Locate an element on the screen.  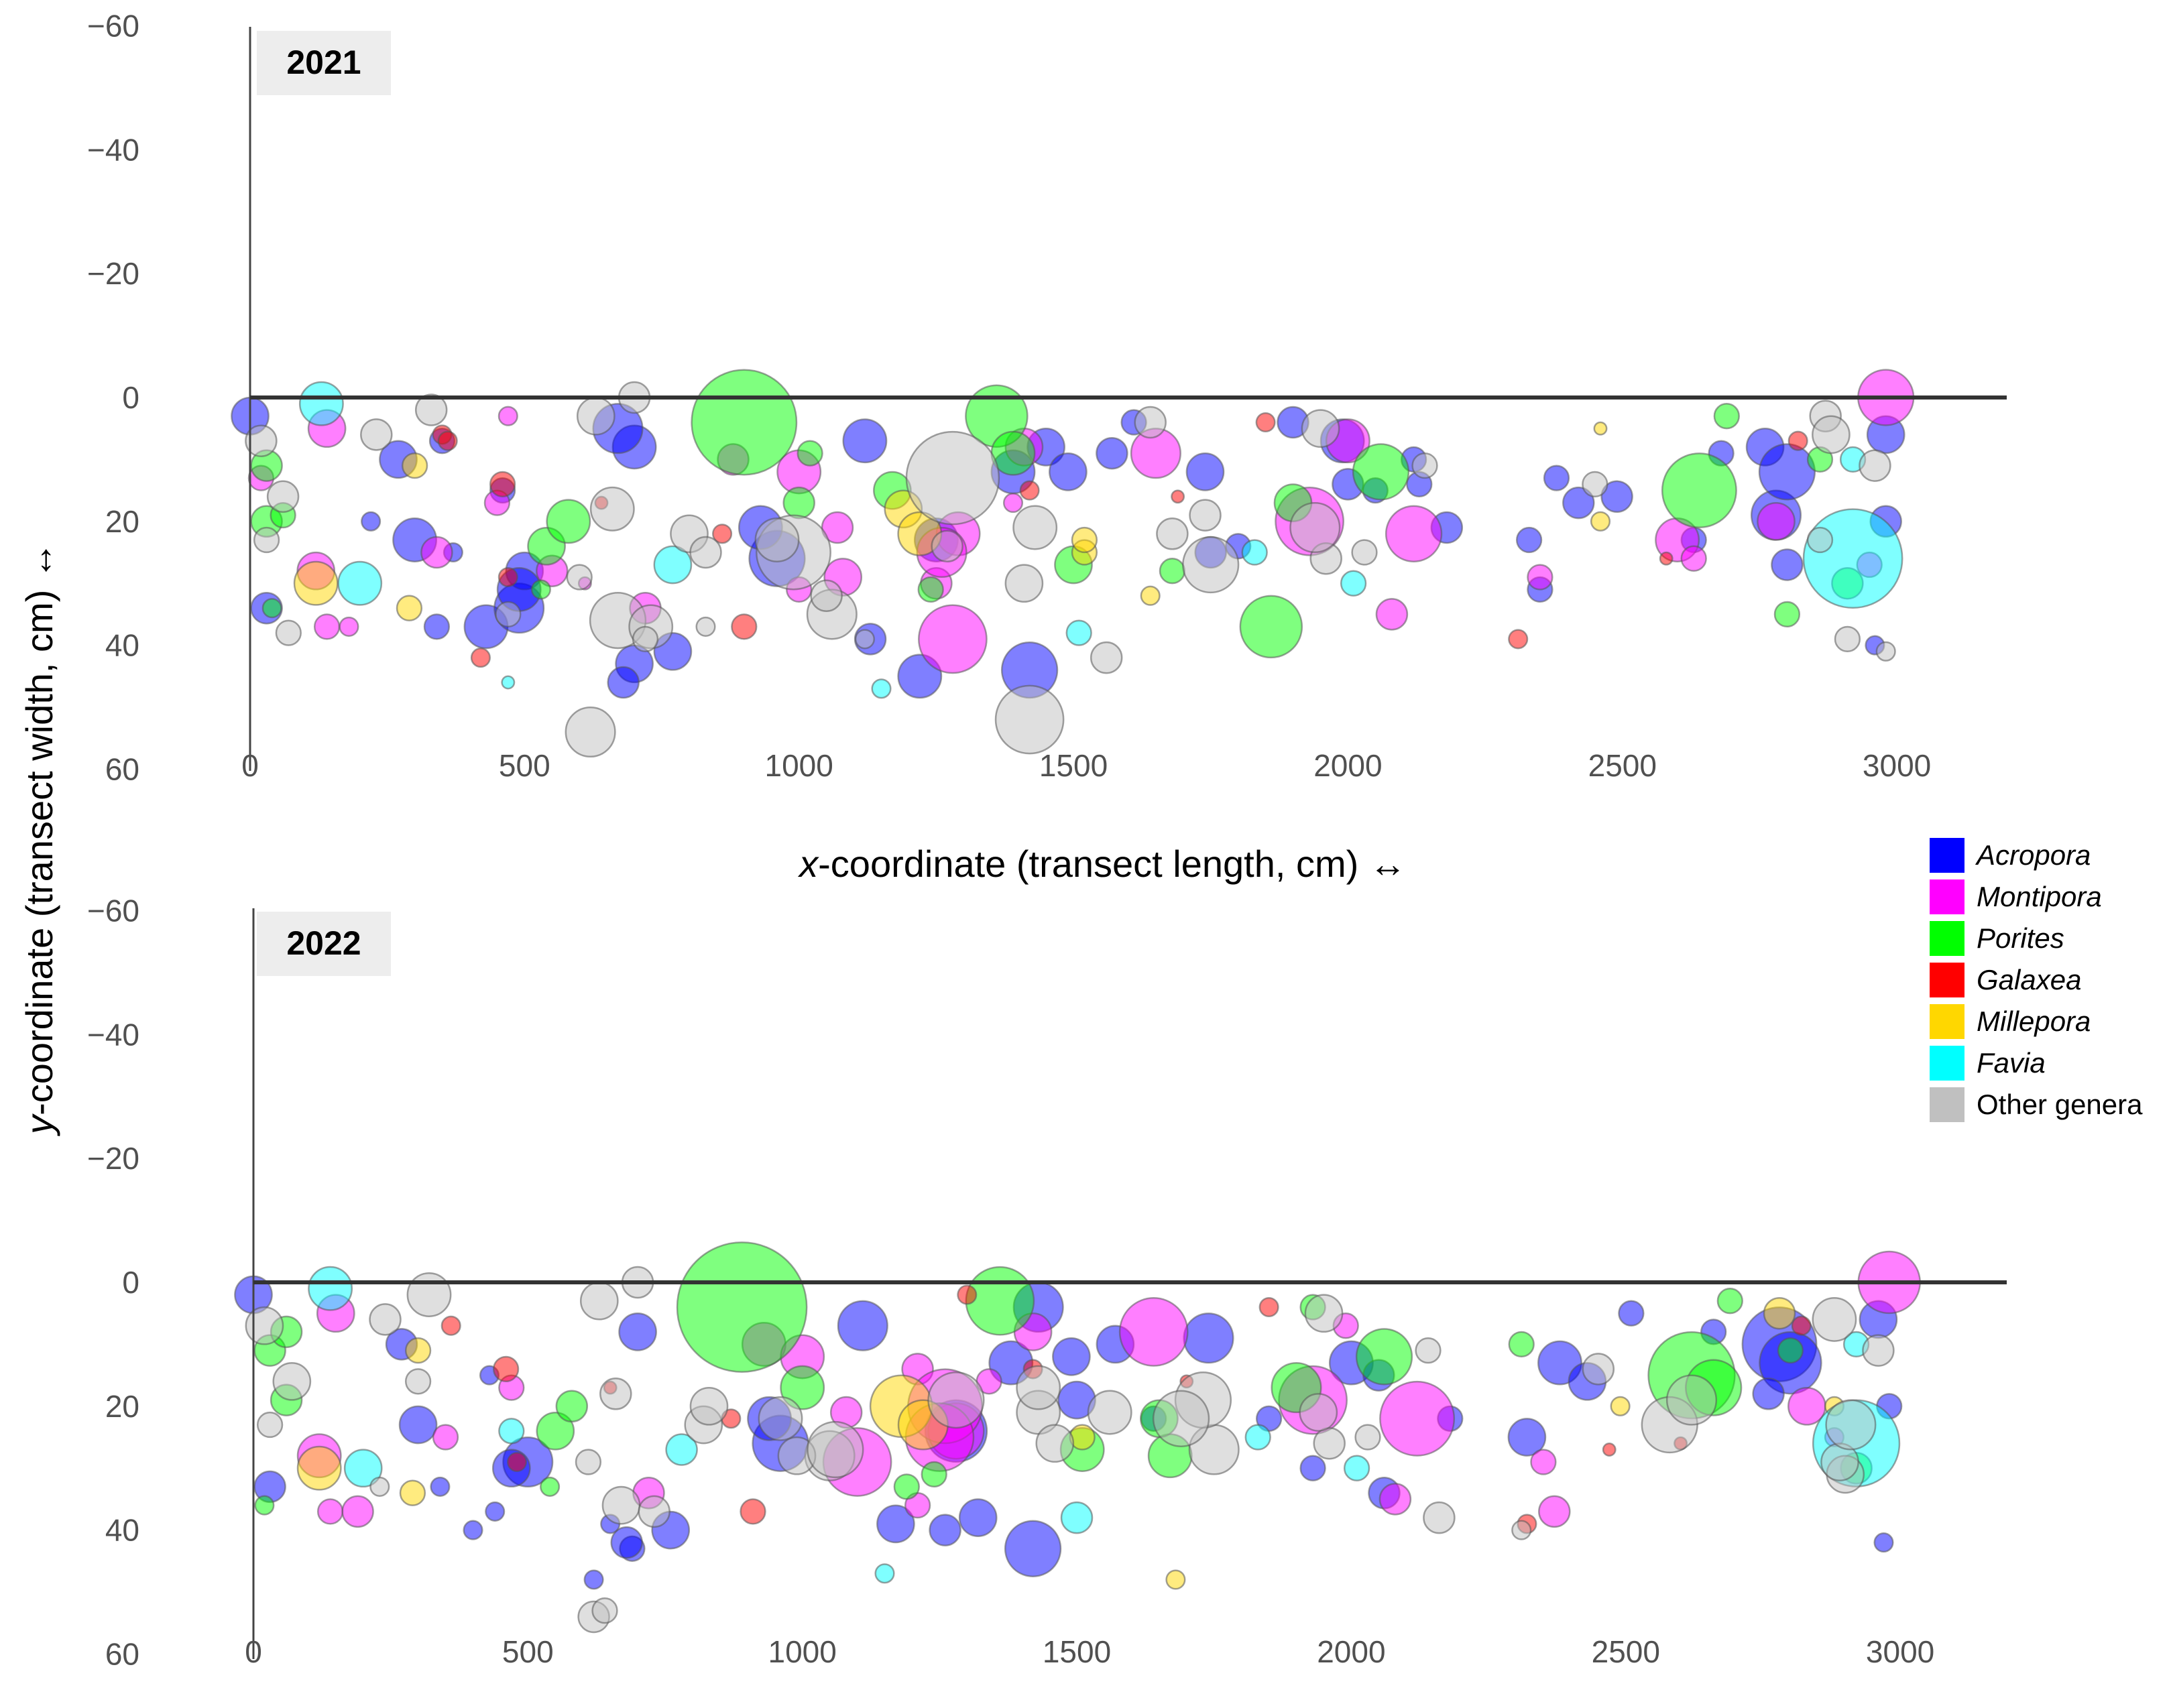
panel-2022-y-ticks: −60 −40 −20 0 20 40 60 is located at coordinates (113, 1283).